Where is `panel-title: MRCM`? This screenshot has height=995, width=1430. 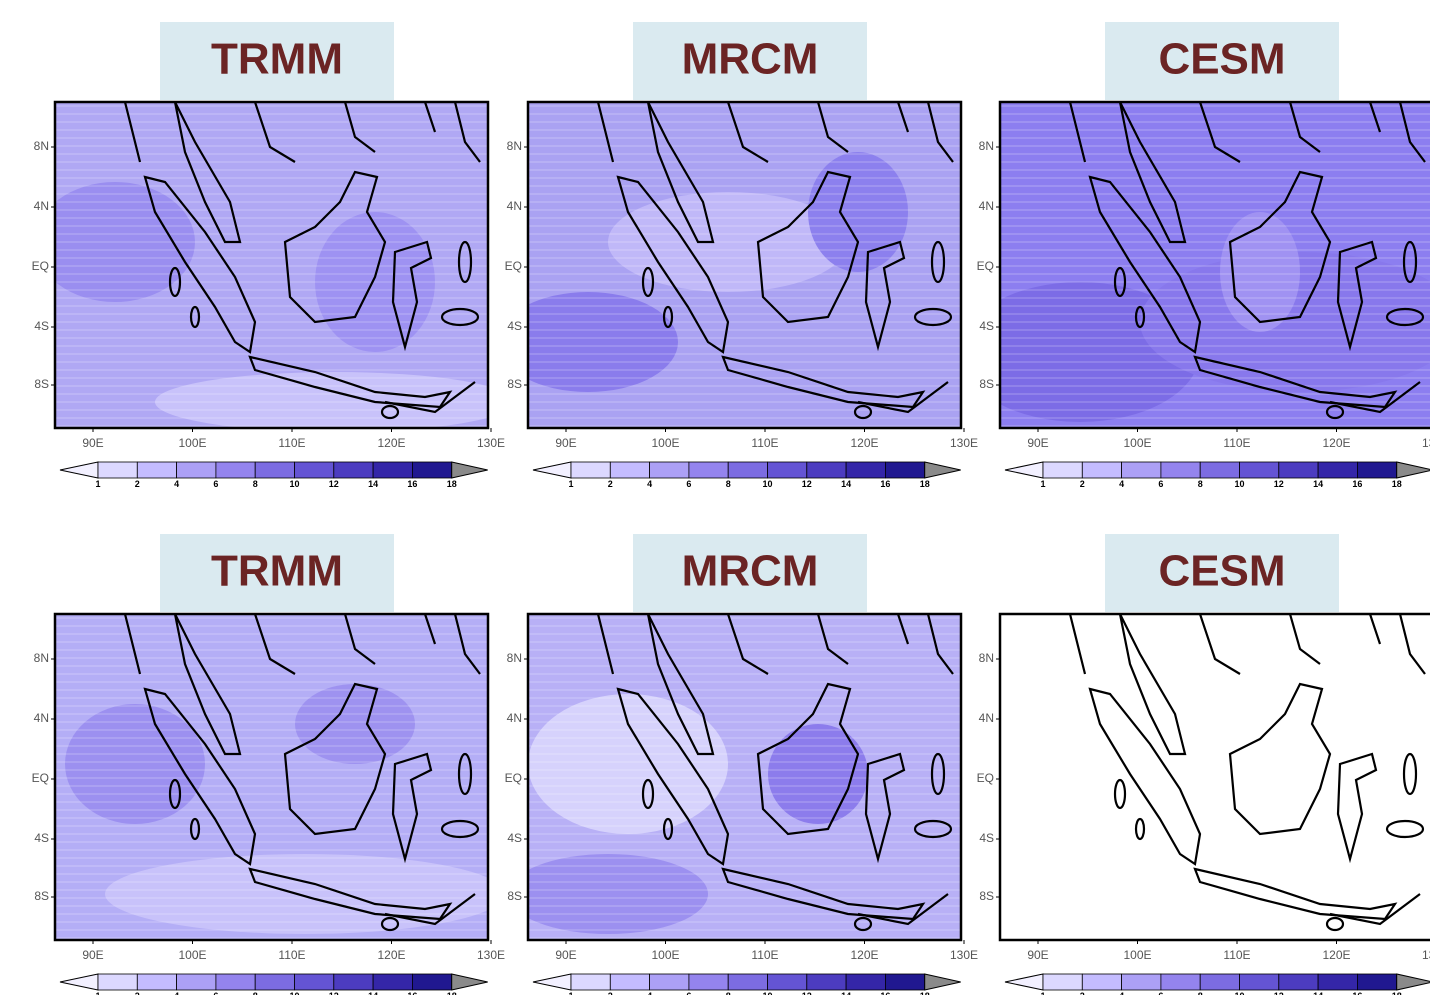
panel-title: MRCM is located at coordinates (750, 571).